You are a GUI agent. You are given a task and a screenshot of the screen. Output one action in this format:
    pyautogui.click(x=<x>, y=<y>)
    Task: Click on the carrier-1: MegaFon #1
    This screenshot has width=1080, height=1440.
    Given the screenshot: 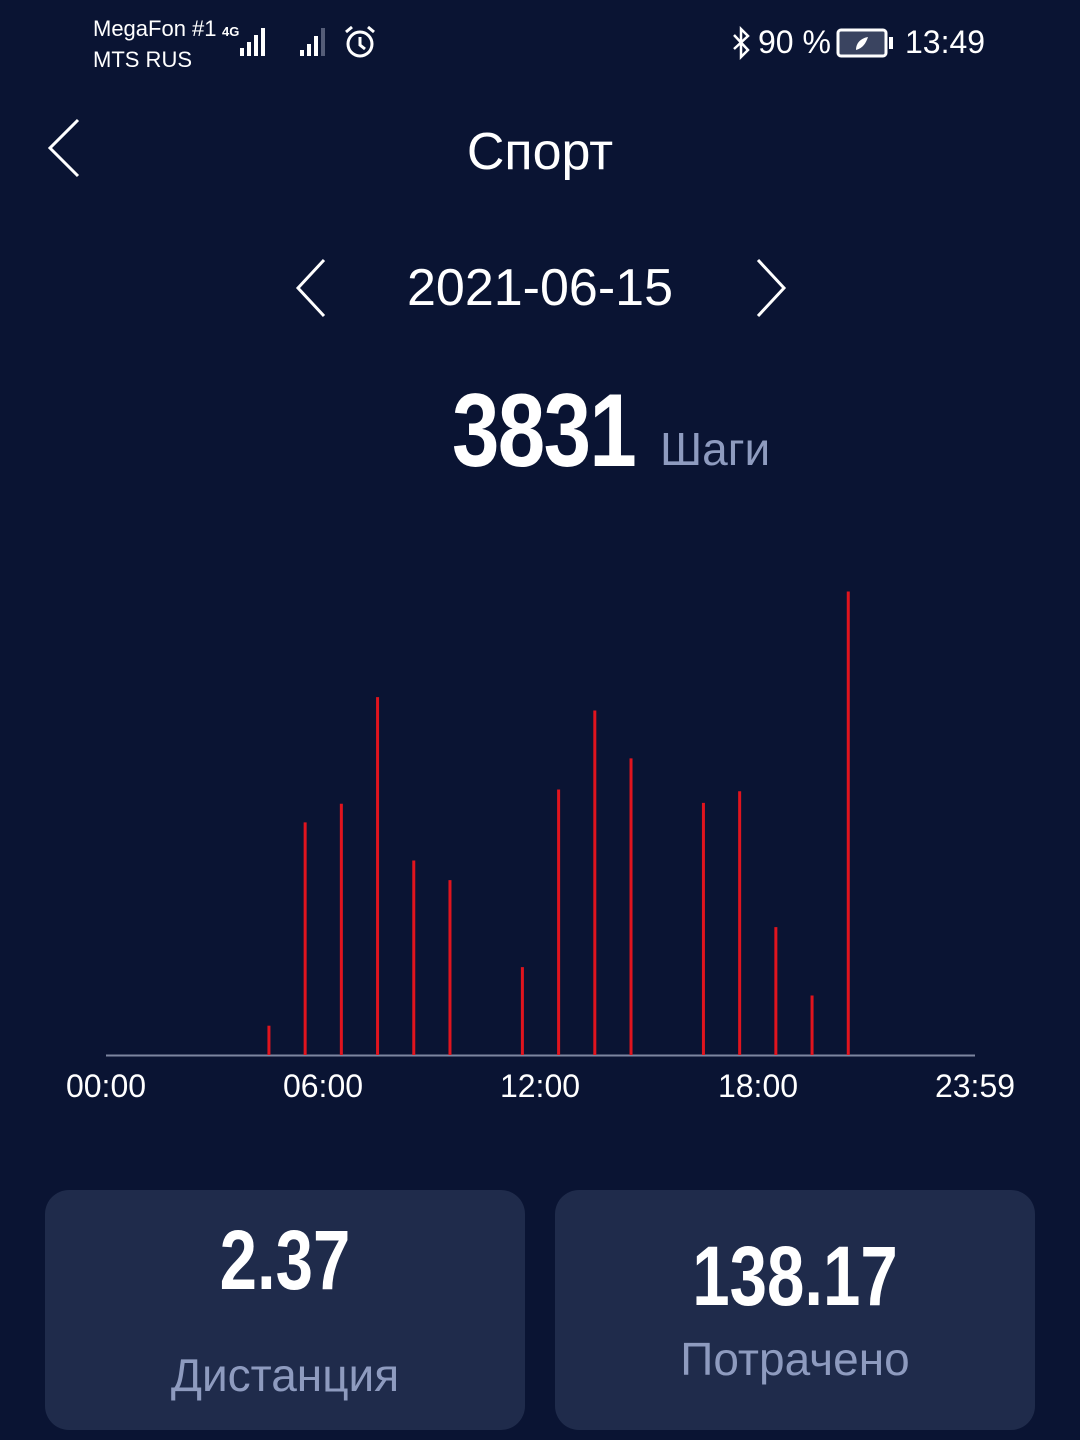 What is the action you would take?
    pyautogui.click(x=155, y=28)
    